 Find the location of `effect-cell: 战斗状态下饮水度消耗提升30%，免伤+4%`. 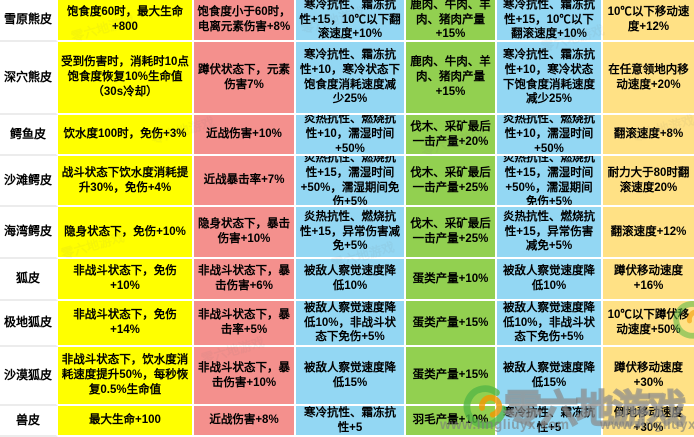

effect-cell: 战斗状态下饮水度消耗提升30%，免伤+4% is located at coordinates (126, 181).